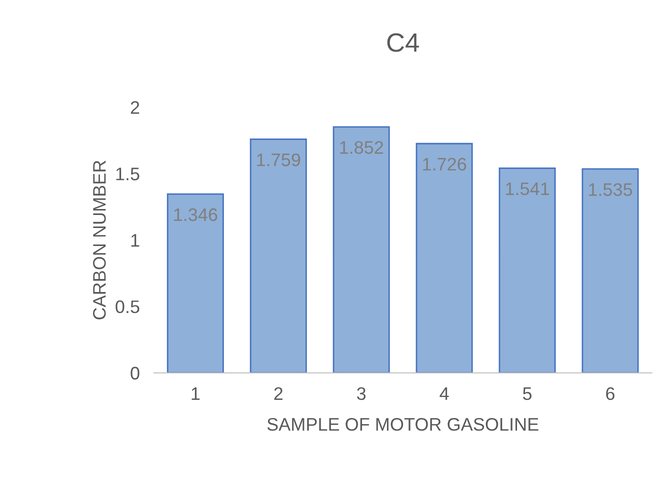  What do you see at coordinates (527, 189) in the screenshot?
I see `data-label: 1.541` at bounding box center [527, 189].